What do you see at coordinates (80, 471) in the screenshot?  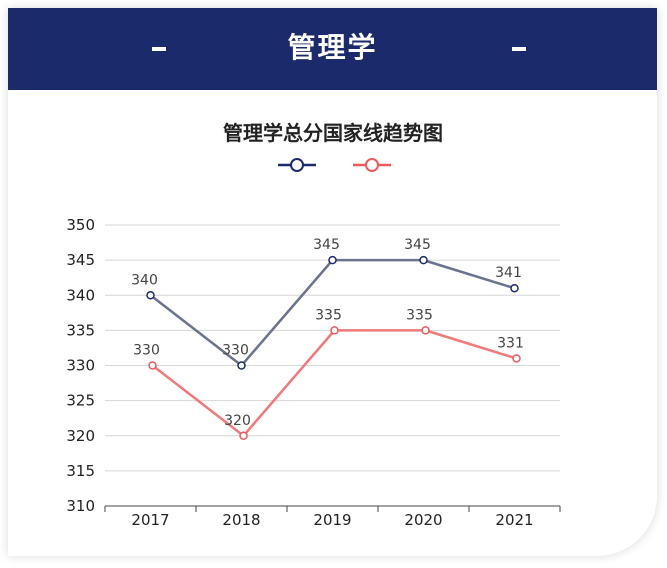 I see `y-tick-label: 315` at bounding box center [80, 471].